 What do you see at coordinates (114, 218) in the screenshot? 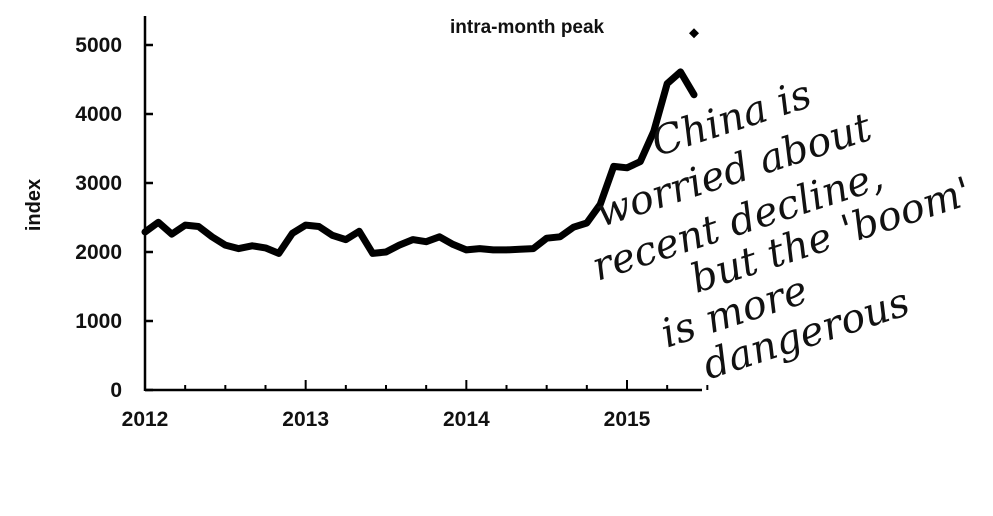
I see `y-axis-ticks: 0 1000 2000 3000 4000 5000` at bounding box center [114, 218].